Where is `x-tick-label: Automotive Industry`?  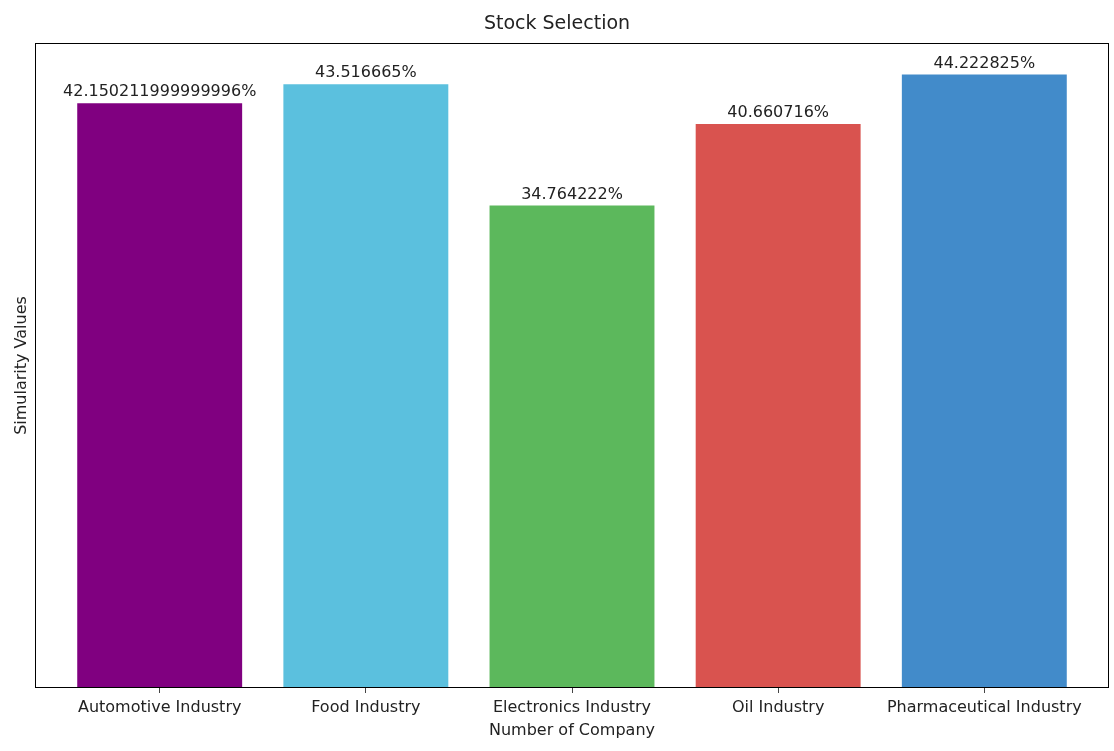
x-tick-label: Automotive Industry is located at coordinates (159, 707).